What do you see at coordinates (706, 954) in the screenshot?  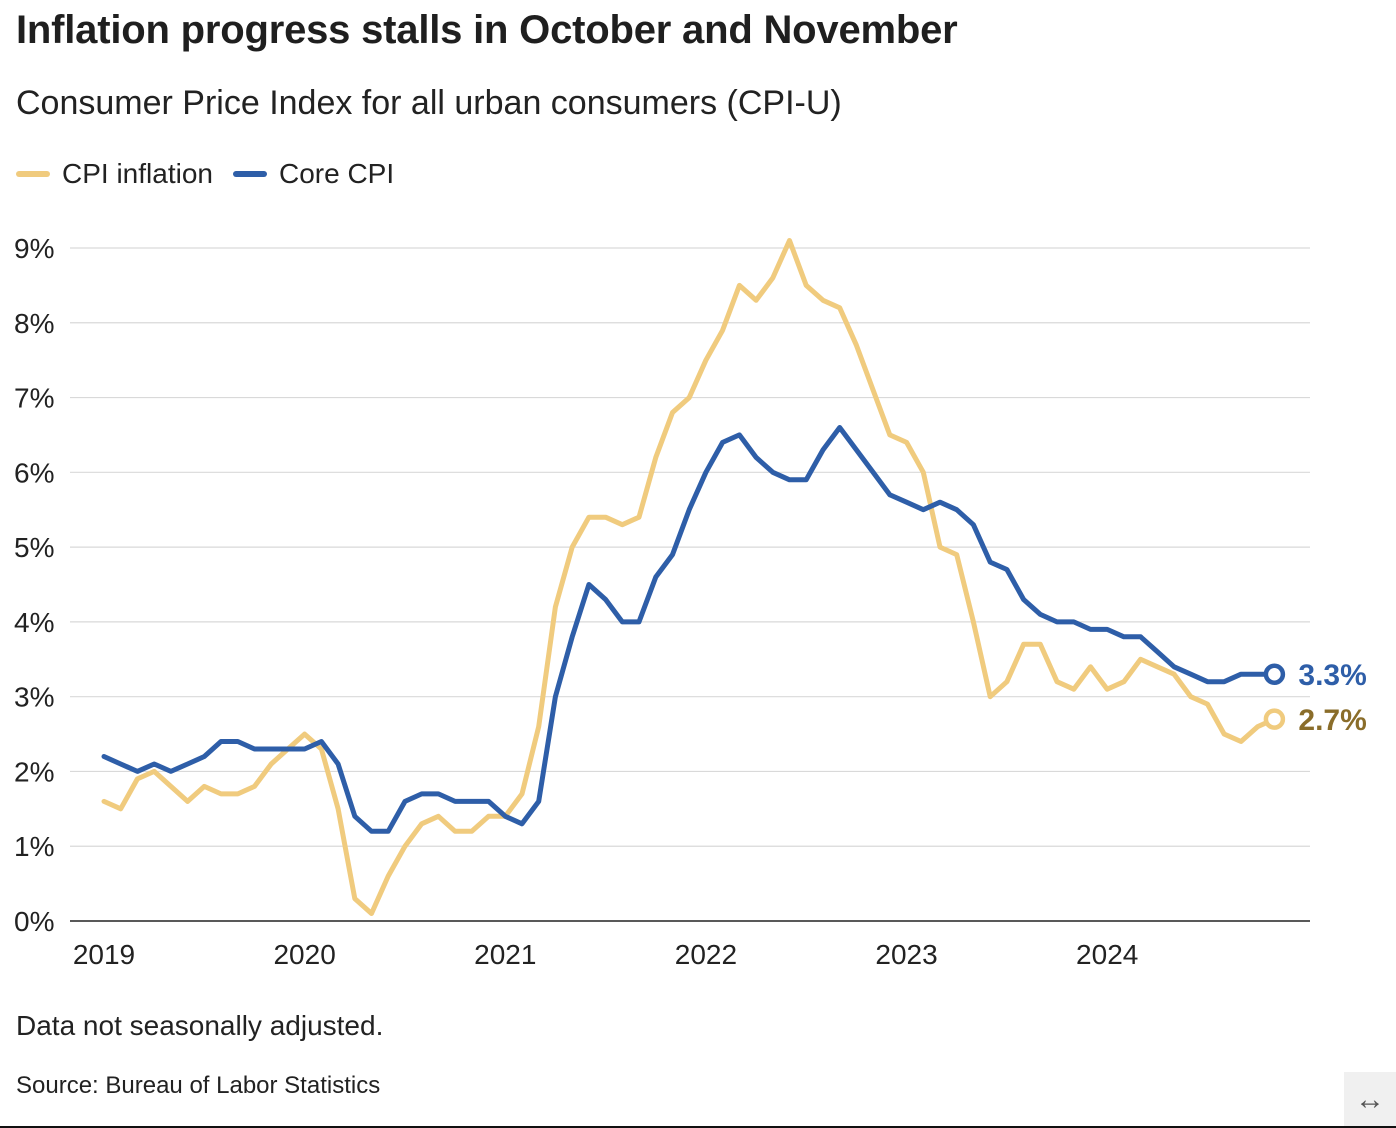 I see `x-tick-label: 2022` at bounding box center [706, 954].